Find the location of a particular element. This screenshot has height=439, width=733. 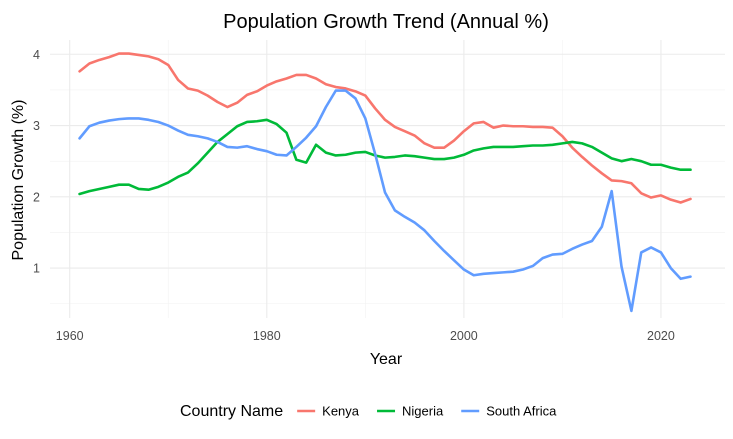

legend: Country Name Kenya Nigeria South Africa is located at coordinates (368, 411).